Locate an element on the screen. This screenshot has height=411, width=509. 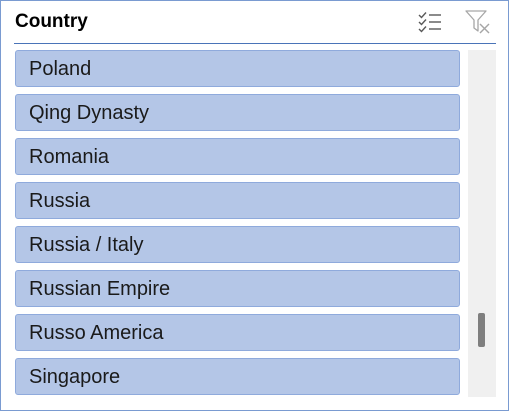
vertical-scrollbar is located at coordinates (482, 223).